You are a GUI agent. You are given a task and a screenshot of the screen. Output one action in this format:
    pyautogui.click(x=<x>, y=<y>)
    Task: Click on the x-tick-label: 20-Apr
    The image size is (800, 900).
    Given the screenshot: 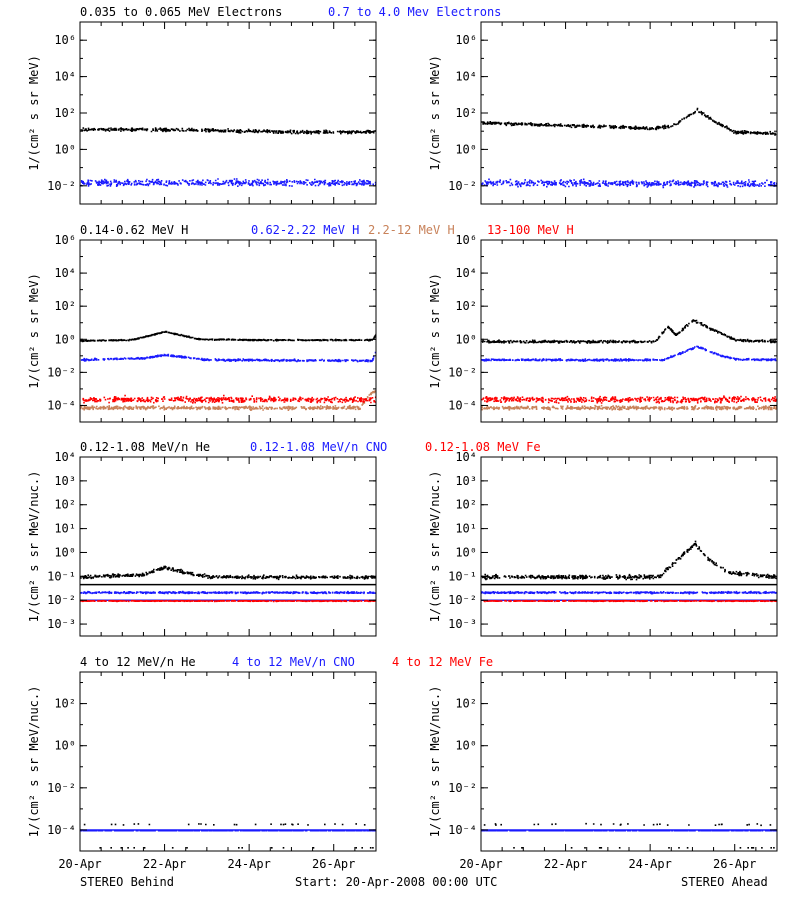 What is the action you would take?
    pyautogui.click(x=79, y=864)
    